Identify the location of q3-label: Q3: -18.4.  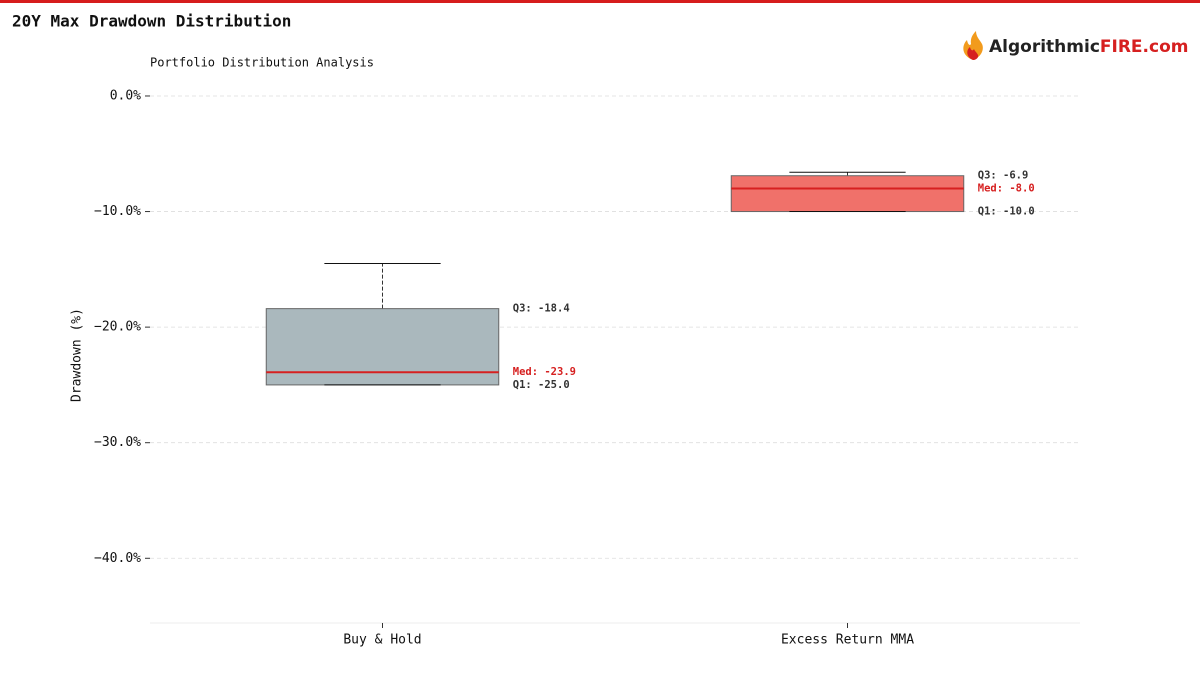
(541, 309).